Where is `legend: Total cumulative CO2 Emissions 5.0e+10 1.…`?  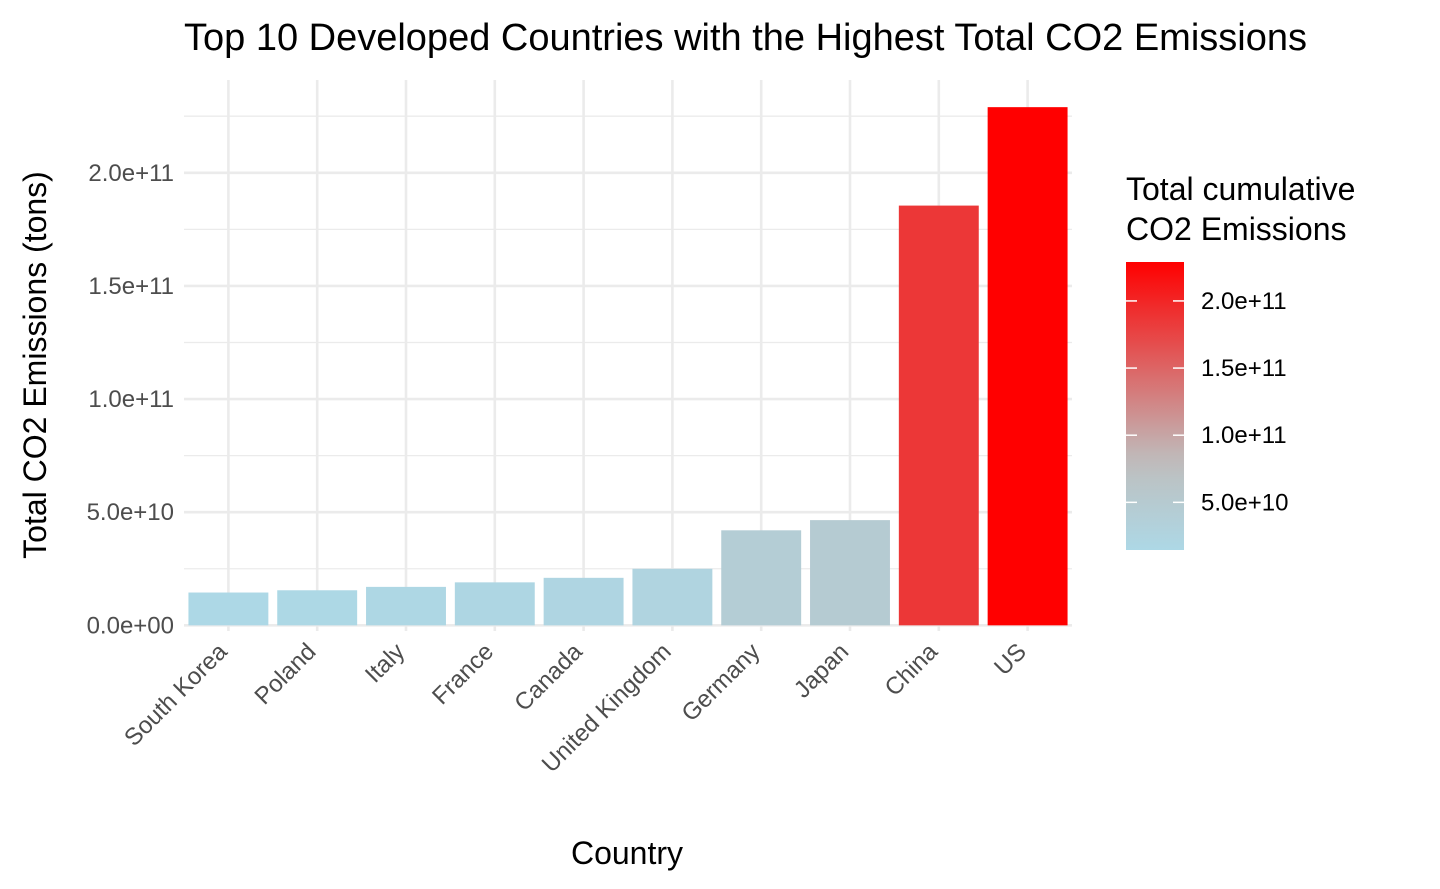 legend: Total cumulative CO2 Emissions 5.0e+10 1.… is located at coordinates (1240, 360).